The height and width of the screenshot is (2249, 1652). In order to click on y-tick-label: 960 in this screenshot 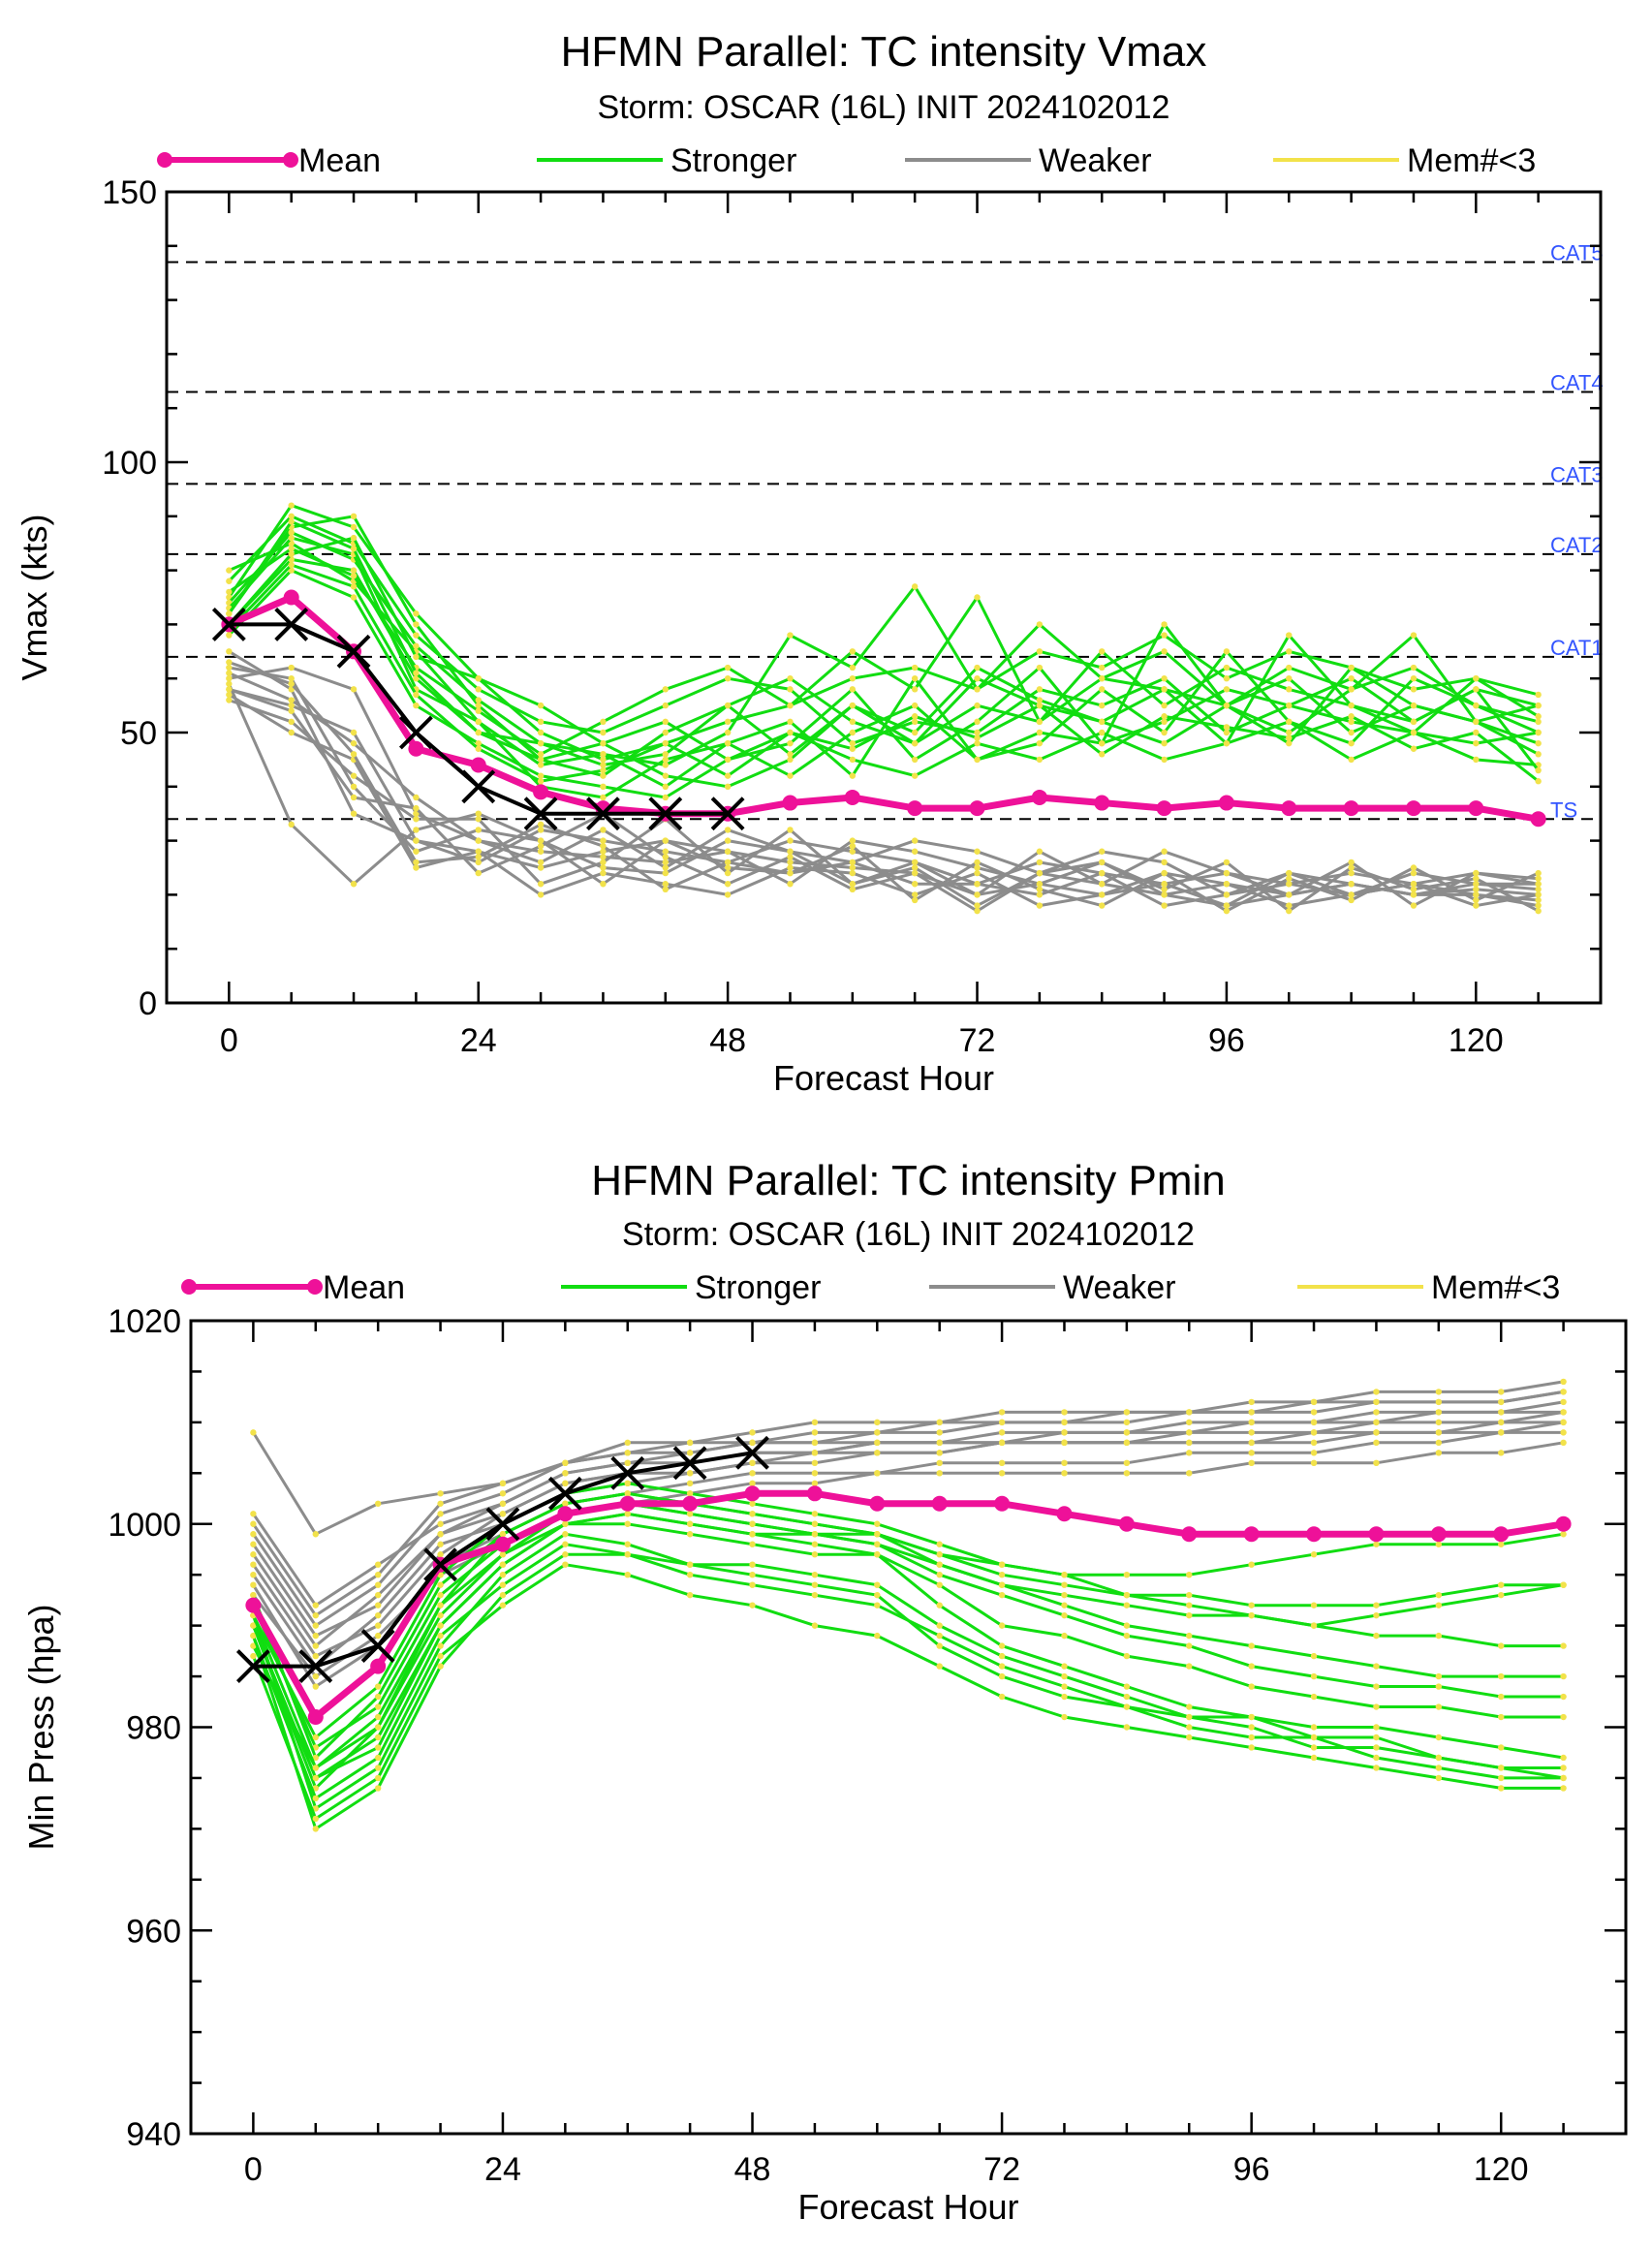, I will do `click(153, 1931)`.